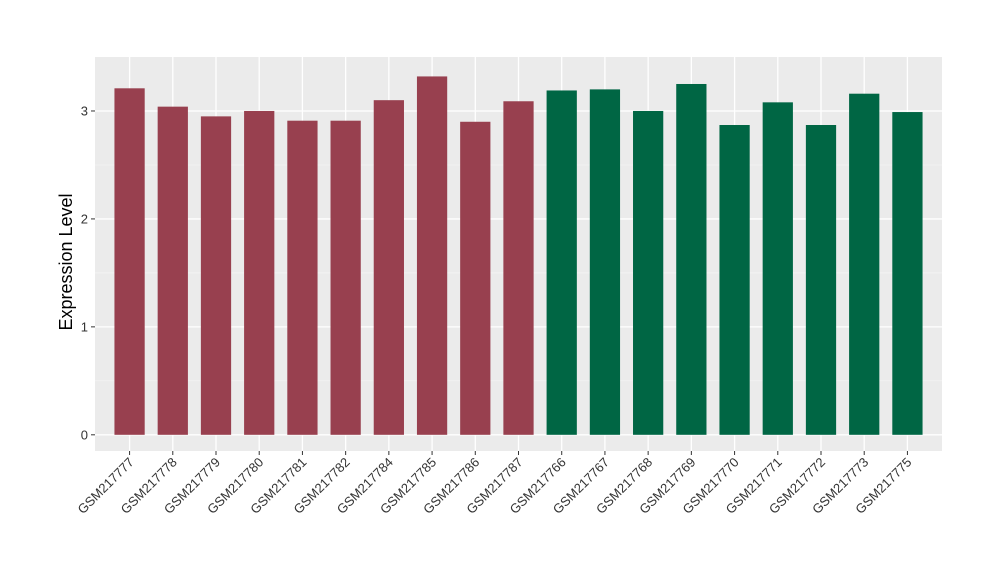 The image size is (1000, 580). I want to click on y-tick-label: 1, so click(84, 326).